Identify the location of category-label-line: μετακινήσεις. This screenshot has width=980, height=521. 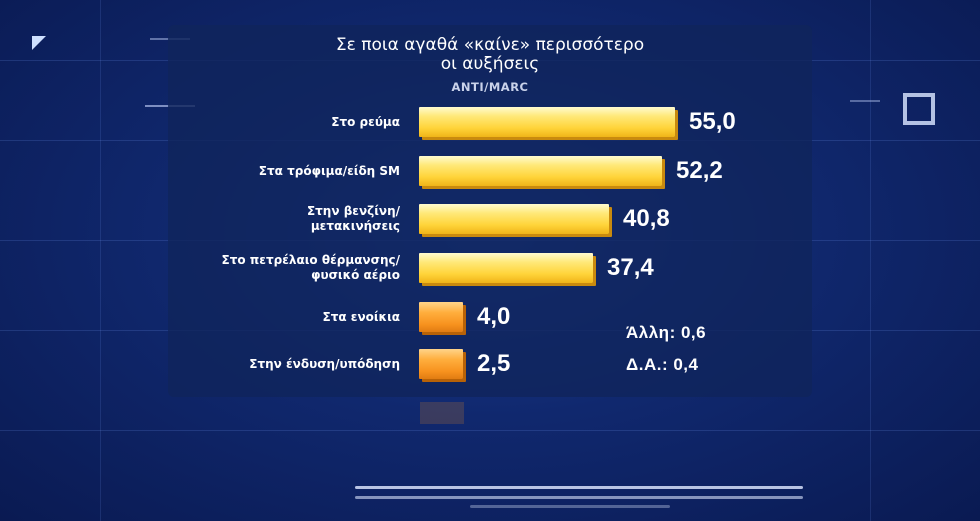
(355, 226).